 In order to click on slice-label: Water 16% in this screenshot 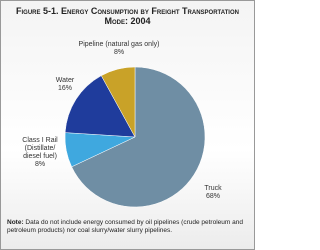, I will do `click(65, 85)`.